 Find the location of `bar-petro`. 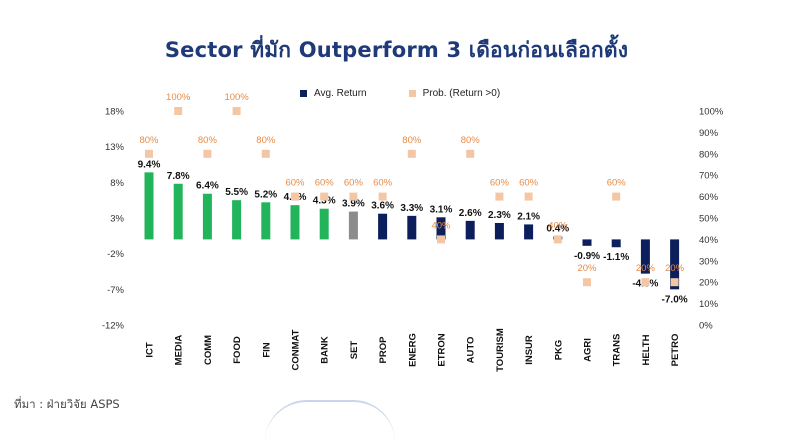

bar-petro is located at coordinates (675, 264).